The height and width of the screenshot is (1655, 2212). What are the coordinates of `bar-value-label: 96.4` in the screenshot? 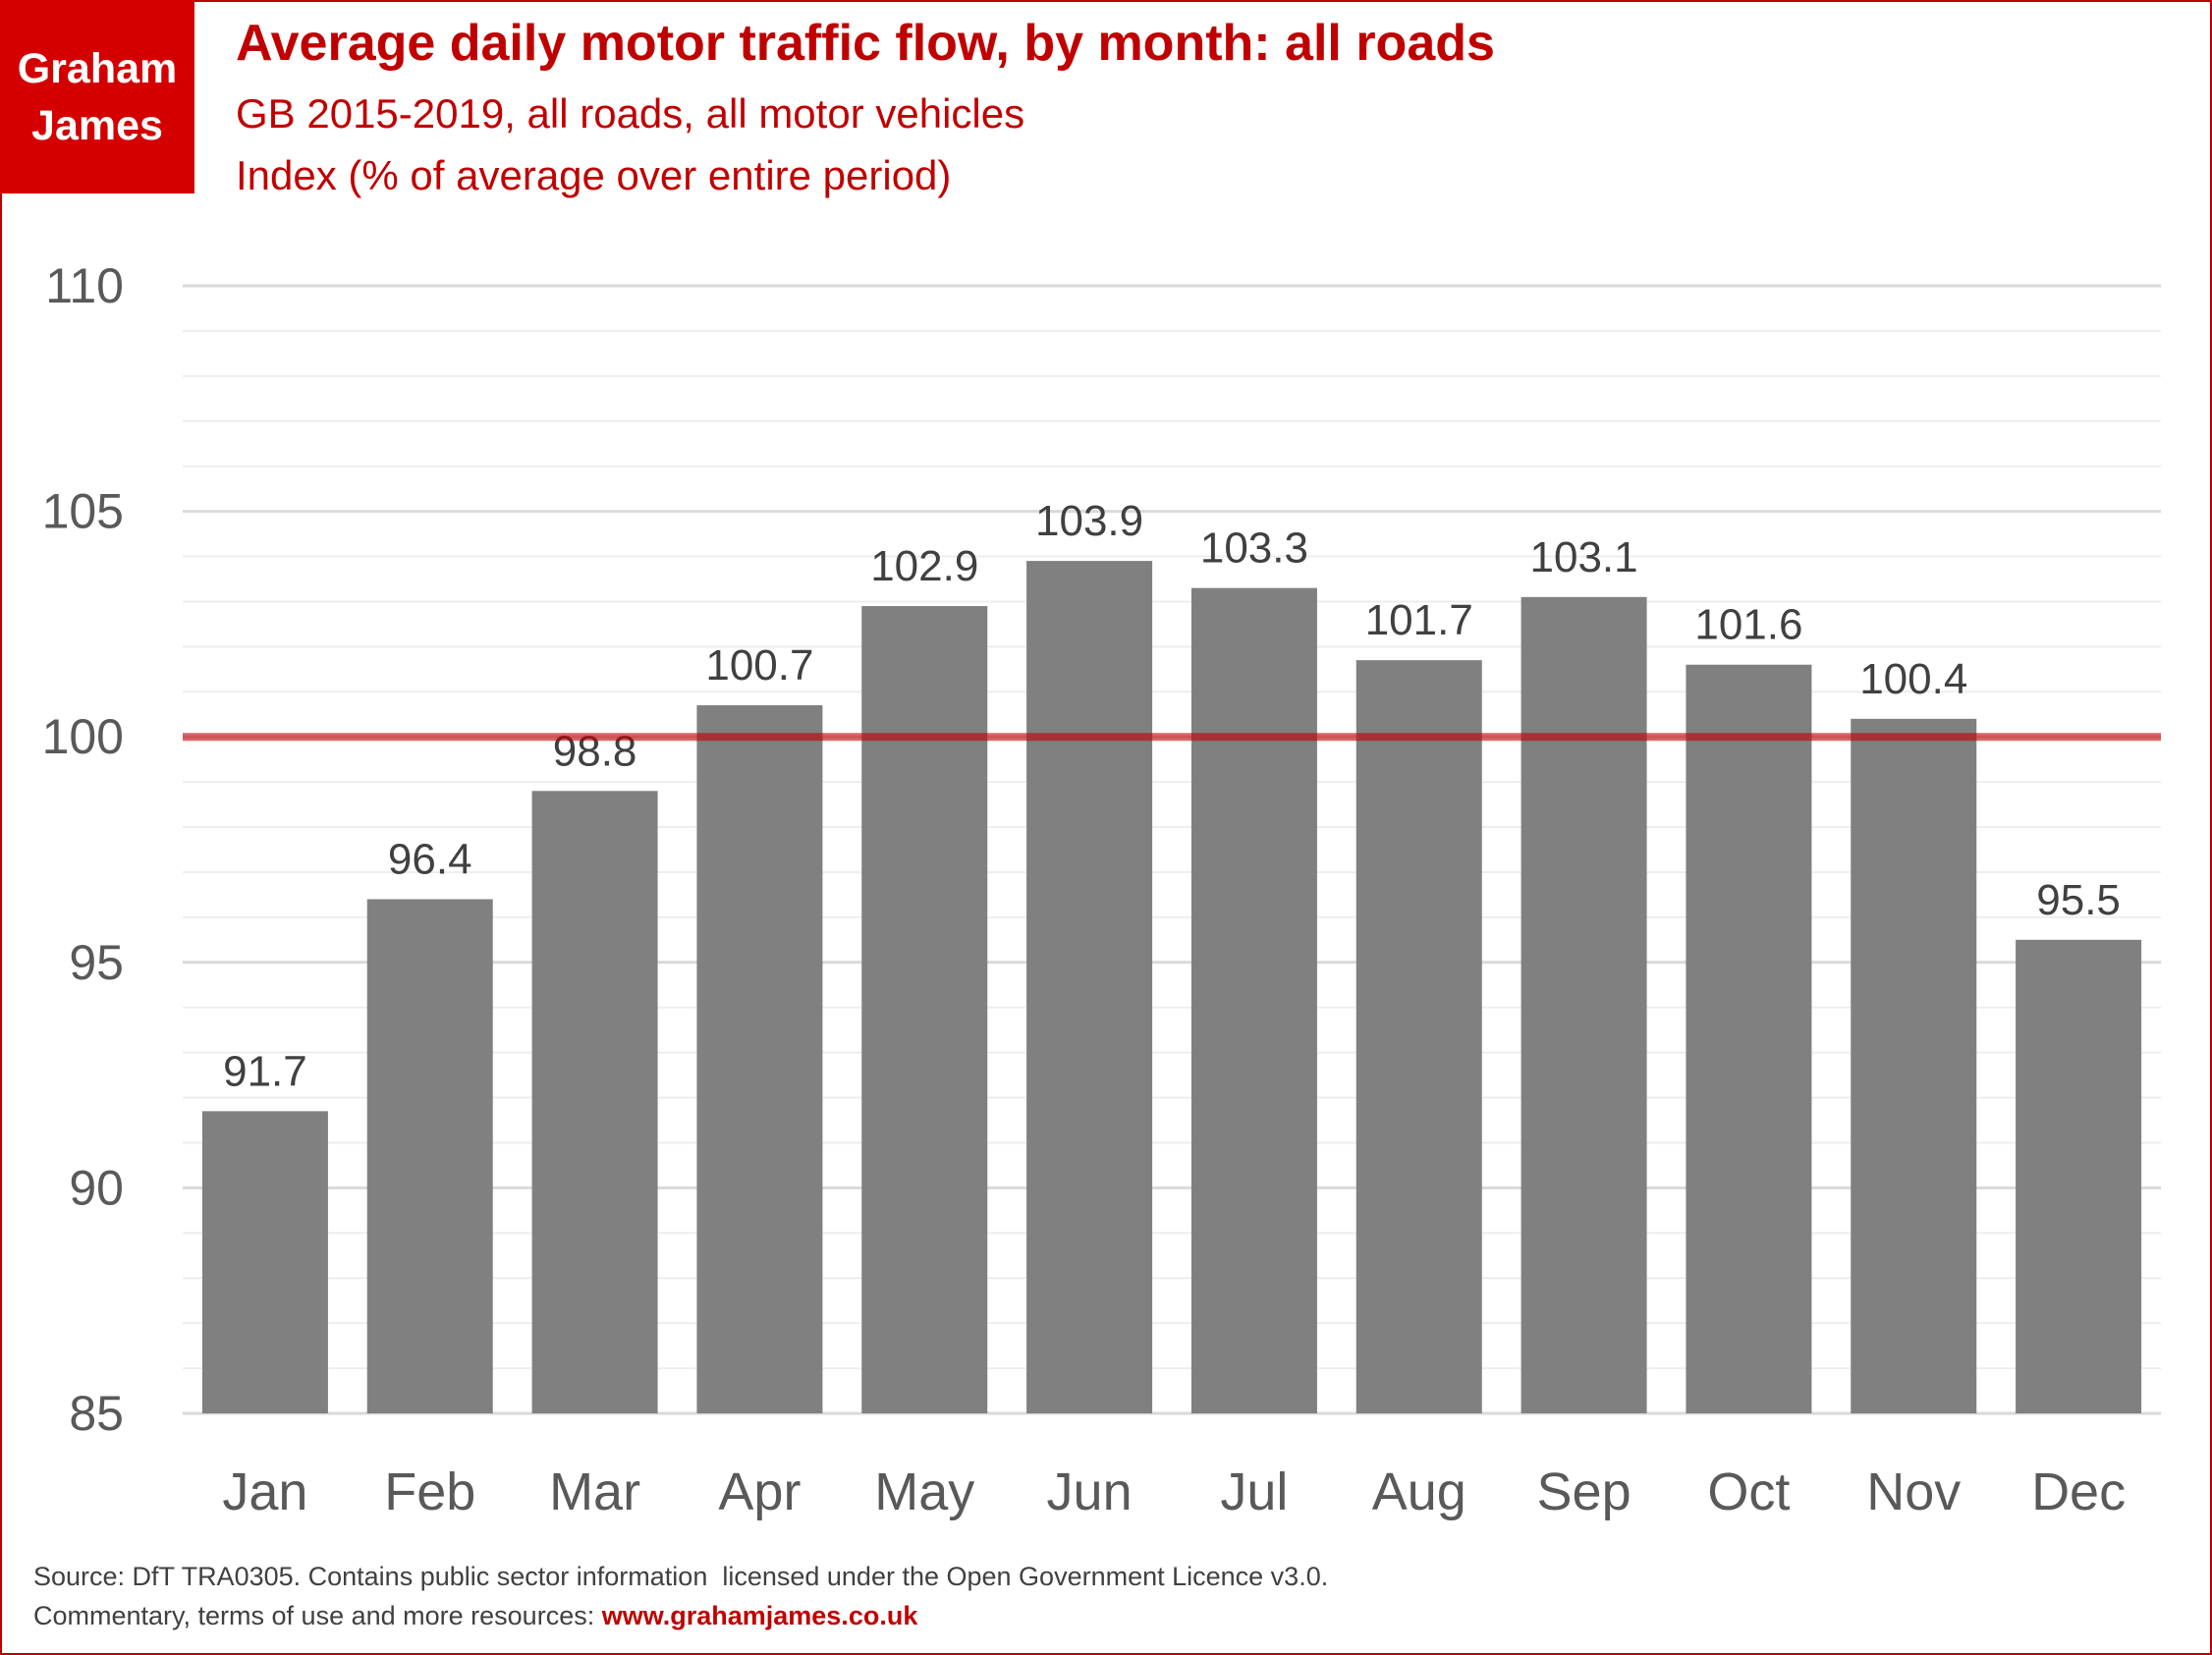 It's located at (430, 860).